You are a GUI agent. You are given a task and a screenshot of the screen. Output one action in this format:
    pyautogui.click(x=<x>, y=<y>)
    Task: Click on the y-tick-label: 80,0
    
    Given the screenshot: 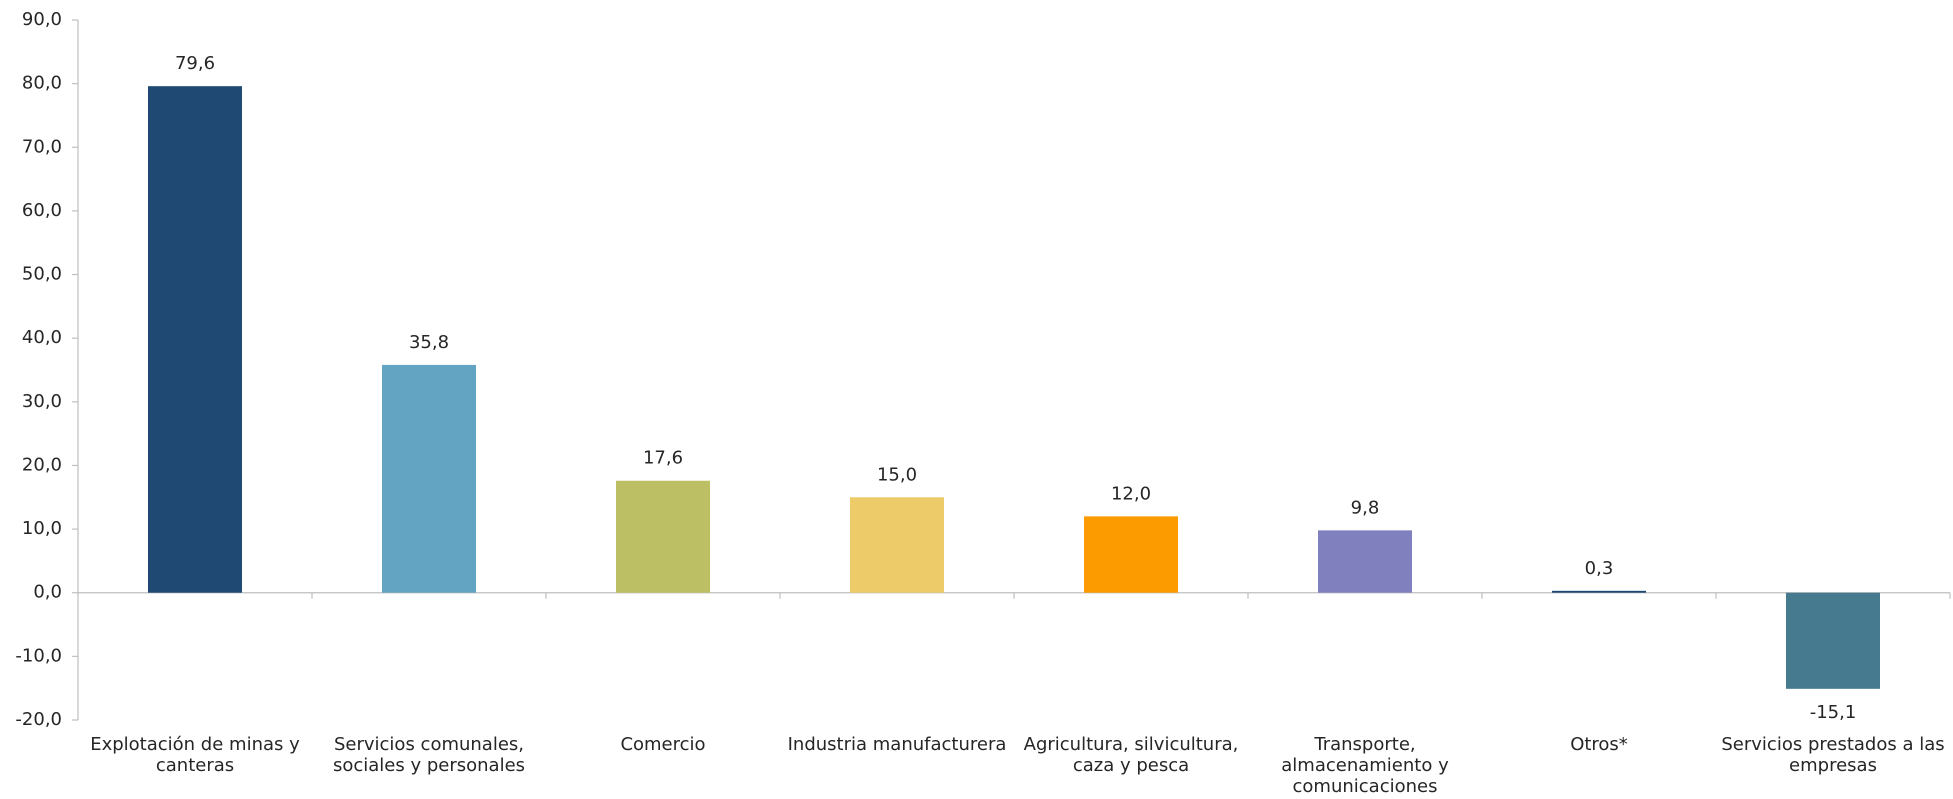 What is the action you would take?
    pyautogui.click(x=42, y=83)
    